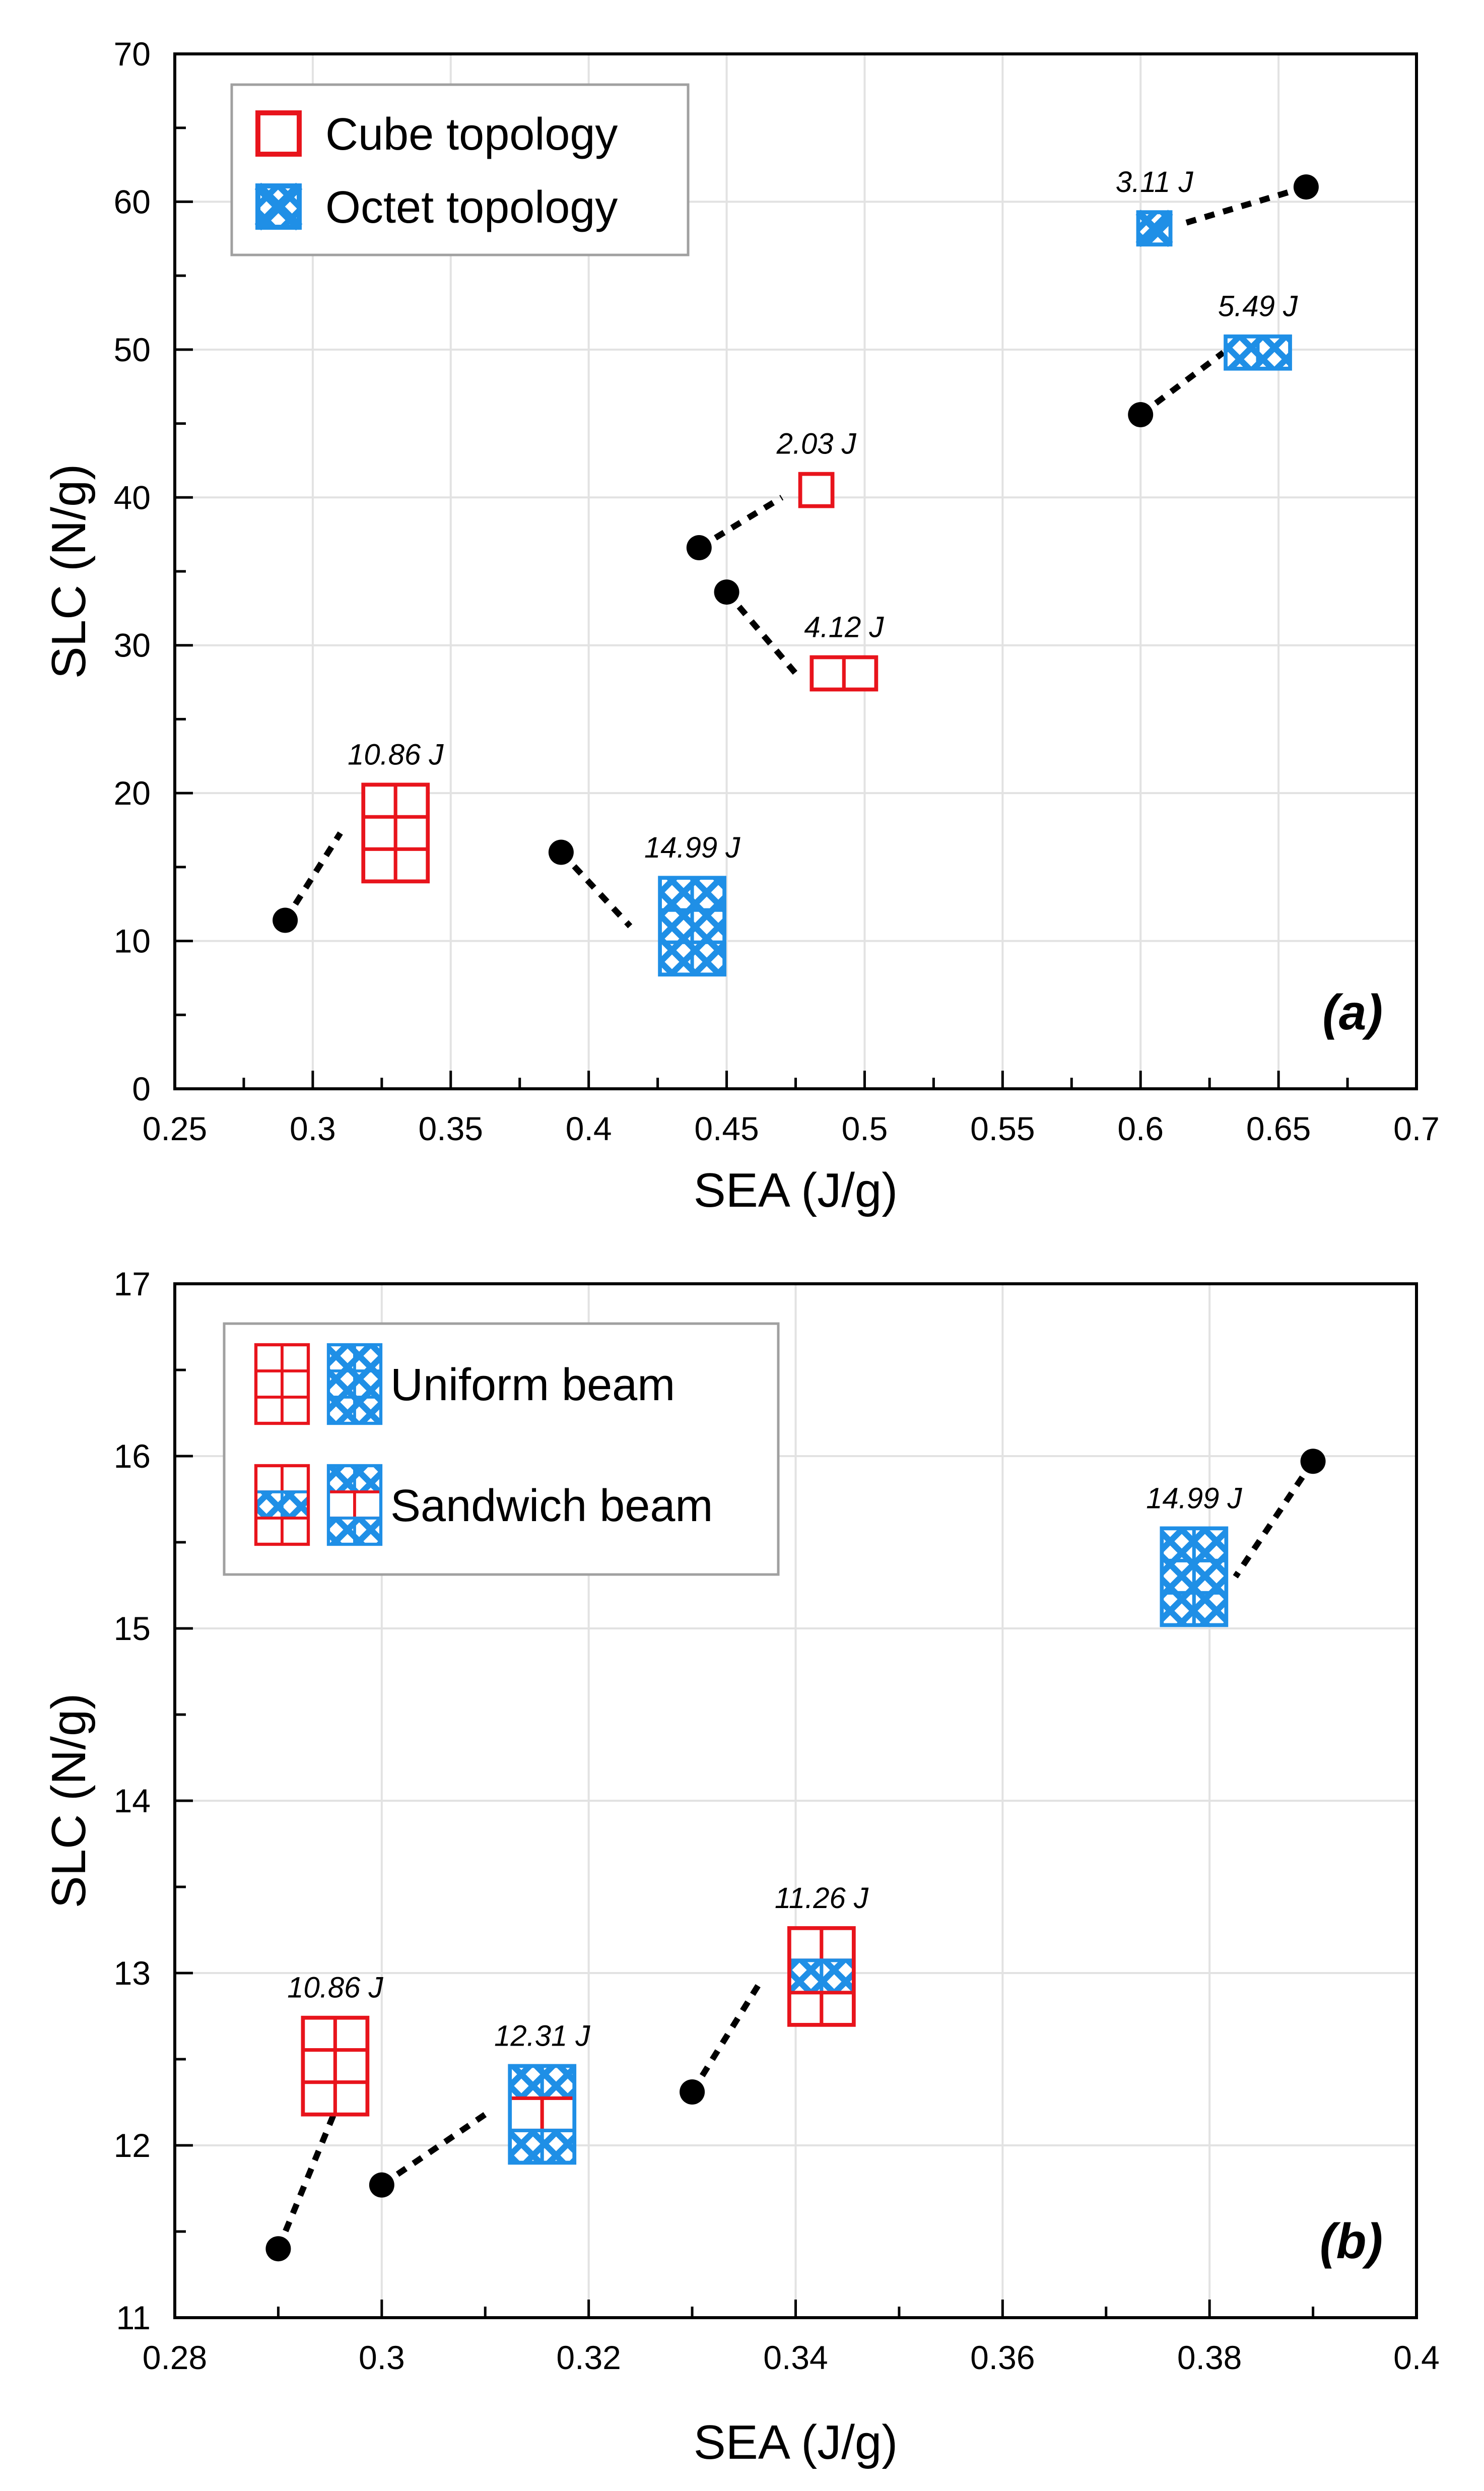 The width and height of the screenshot is (1484, 2491). What do you see at coordinates (533, 1385) in the screenshot?
I see `legend-label: Uniform beam` at bounding box center [533, 1385].